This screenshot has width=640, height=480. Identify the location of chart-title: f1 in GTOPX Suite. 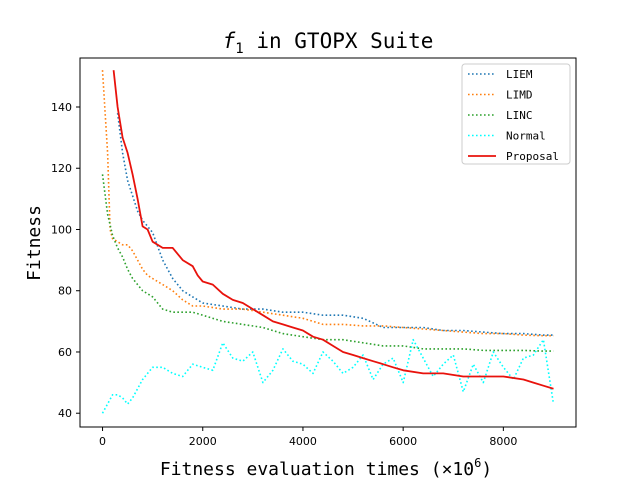
(328, 43).